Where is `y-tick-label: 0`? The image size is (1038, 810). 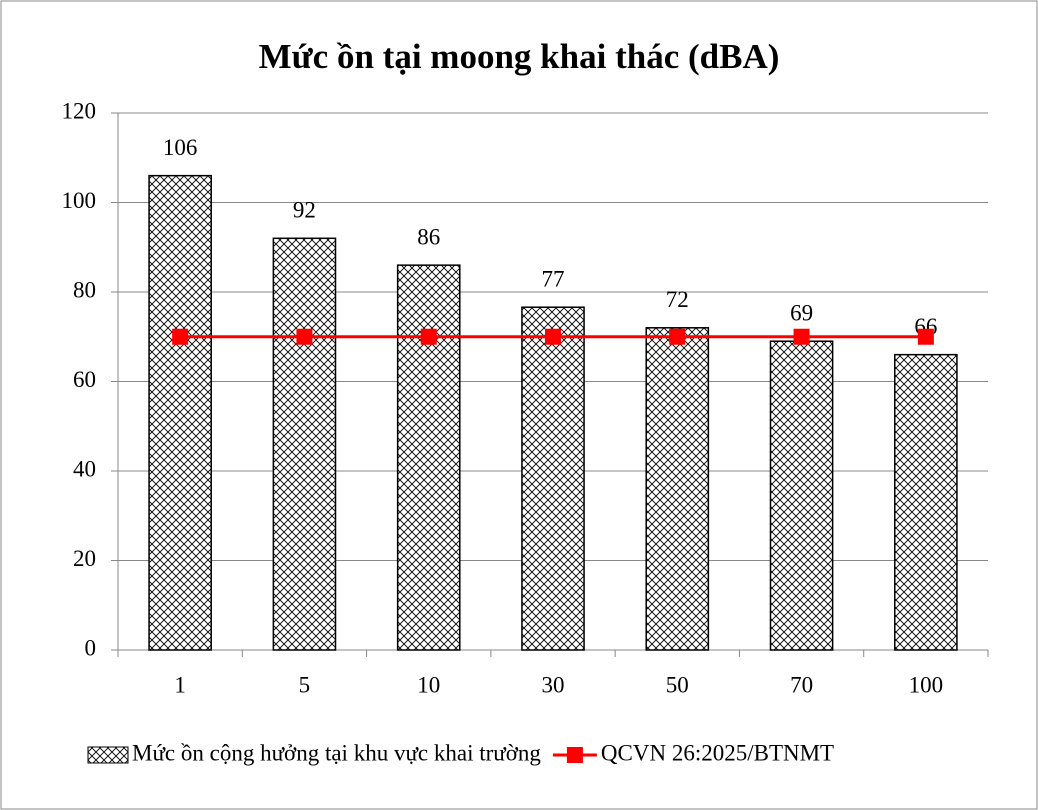
y-tick-label: 0 is located at coordinates (91, 647).